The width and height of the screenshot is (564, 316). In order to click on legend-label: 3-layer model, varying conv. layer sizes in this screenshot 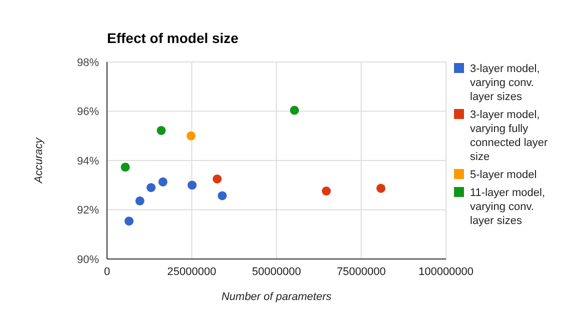, I will do `click(505, 83)`.